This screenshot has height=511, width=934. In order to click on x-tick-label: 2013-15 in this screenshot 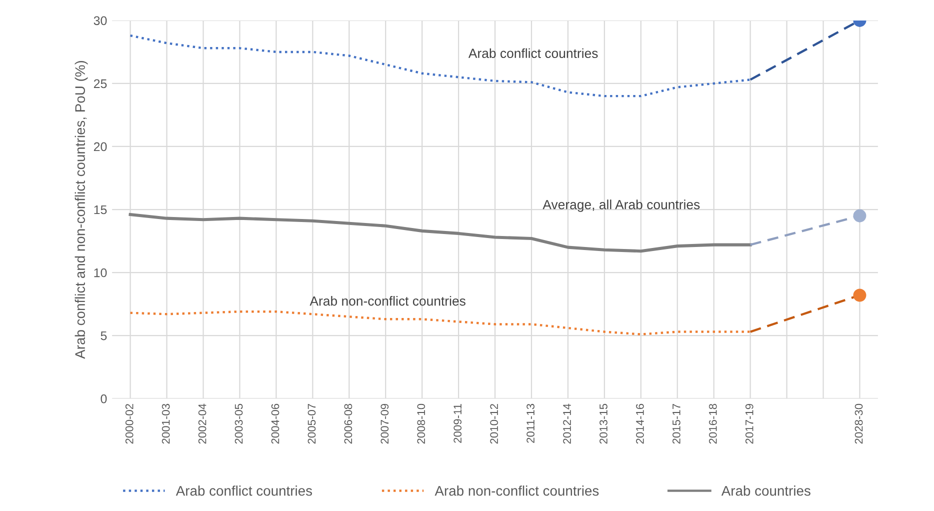, I will do `click(604, 424)`.